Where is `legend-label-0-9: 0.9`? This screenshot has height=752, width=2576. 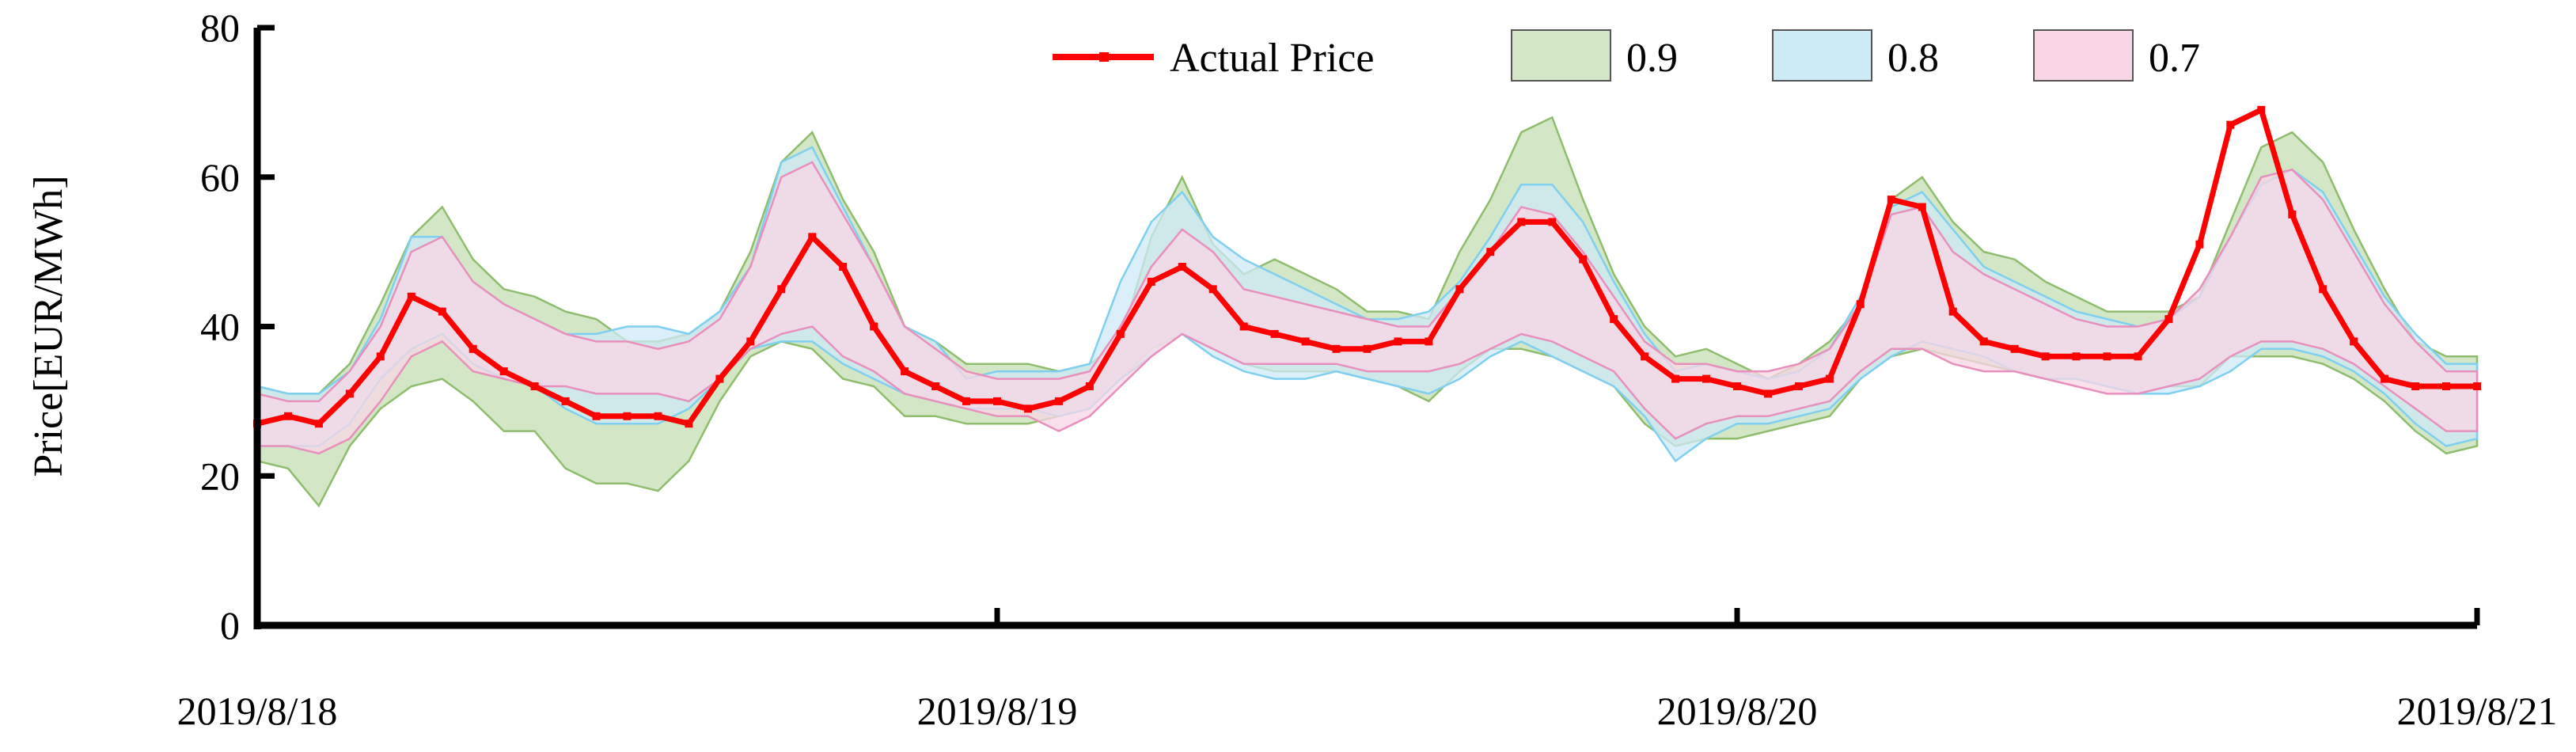
legend-label-0-9: 0.9 is located at coordinates (1652, 58).